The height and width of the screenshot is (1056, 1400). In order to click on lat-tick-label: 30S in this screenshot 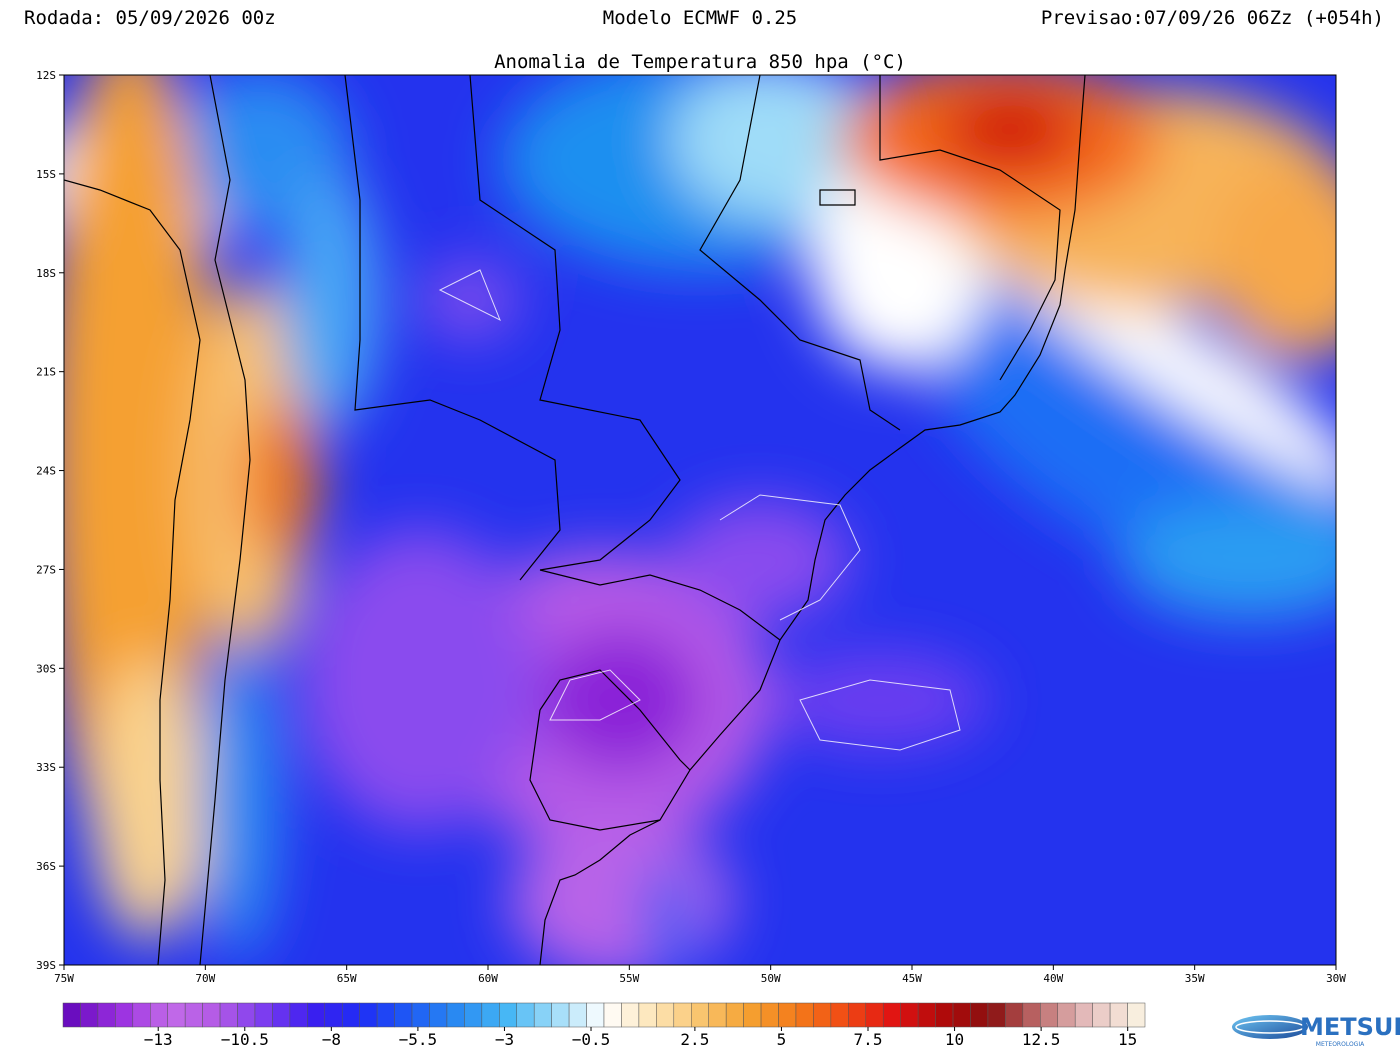, I will do `click(46, 668)`.